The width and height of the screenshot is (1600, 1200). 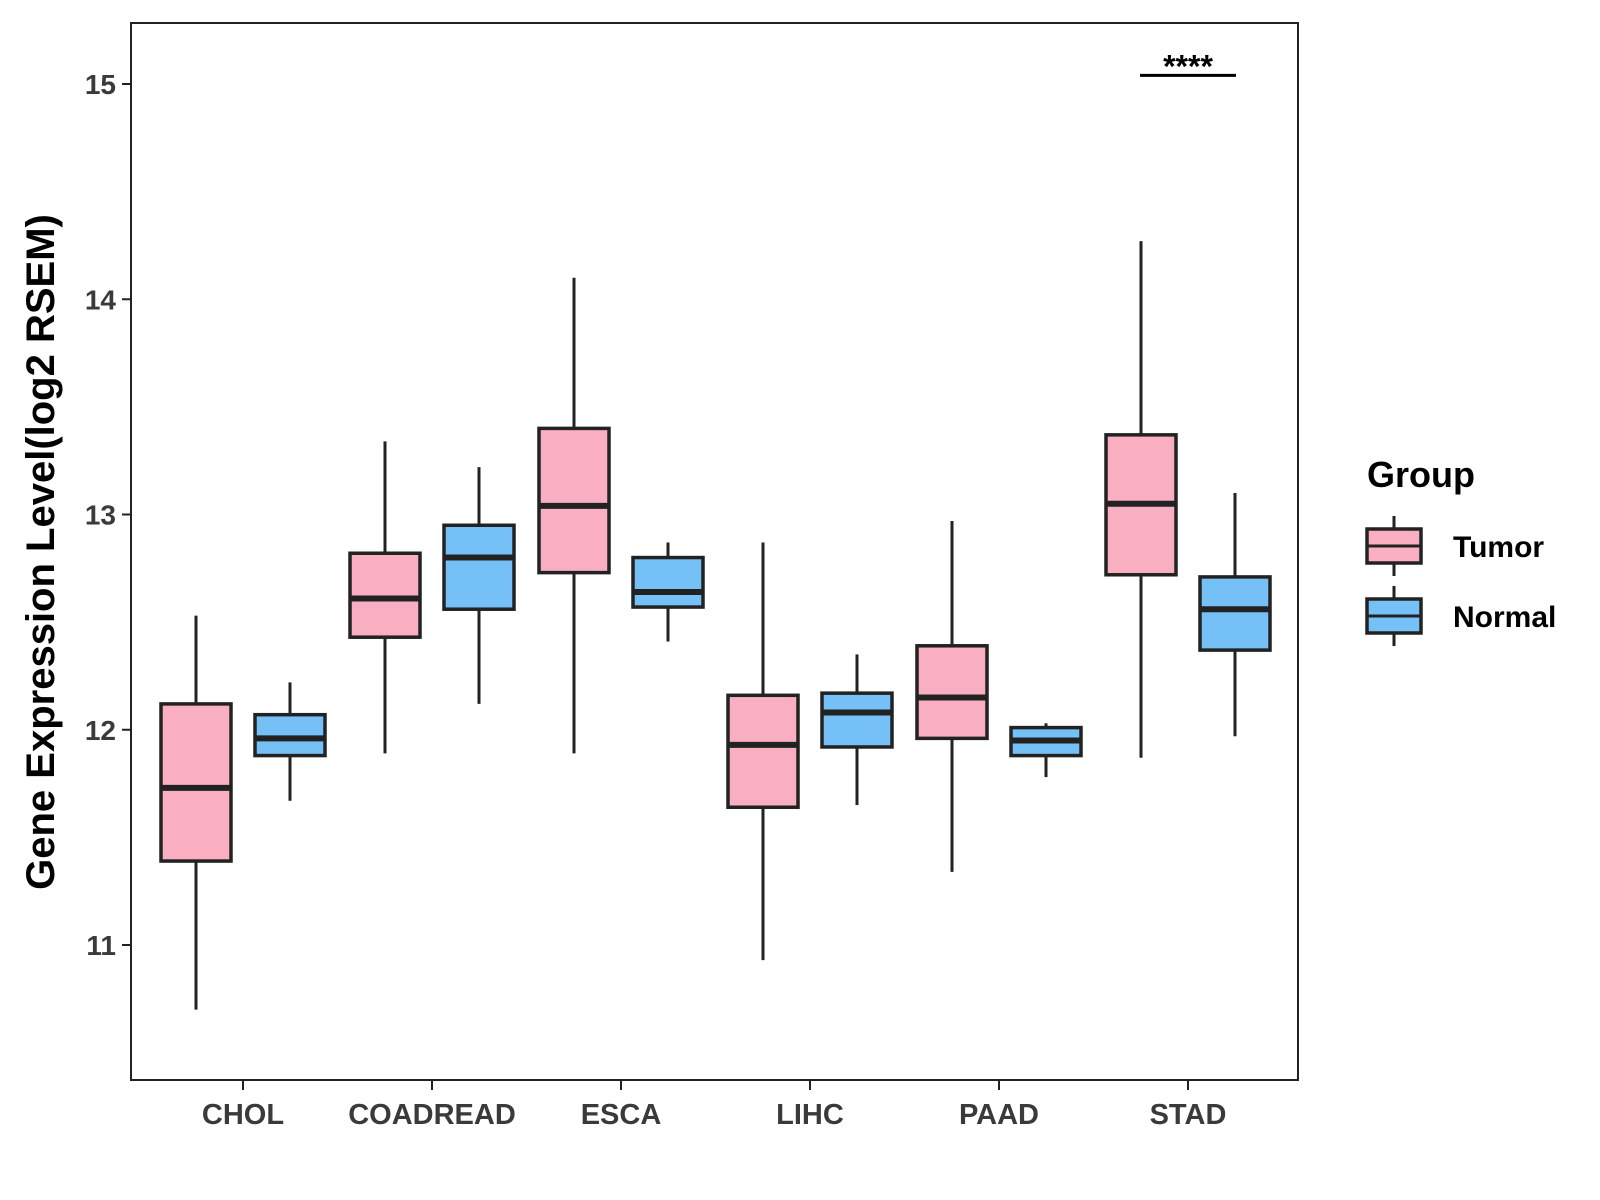 What do you see at coordinates (1504, 617) in the screenshot?
I see `legend-label: Normal` at bounding box center [1504, 617].